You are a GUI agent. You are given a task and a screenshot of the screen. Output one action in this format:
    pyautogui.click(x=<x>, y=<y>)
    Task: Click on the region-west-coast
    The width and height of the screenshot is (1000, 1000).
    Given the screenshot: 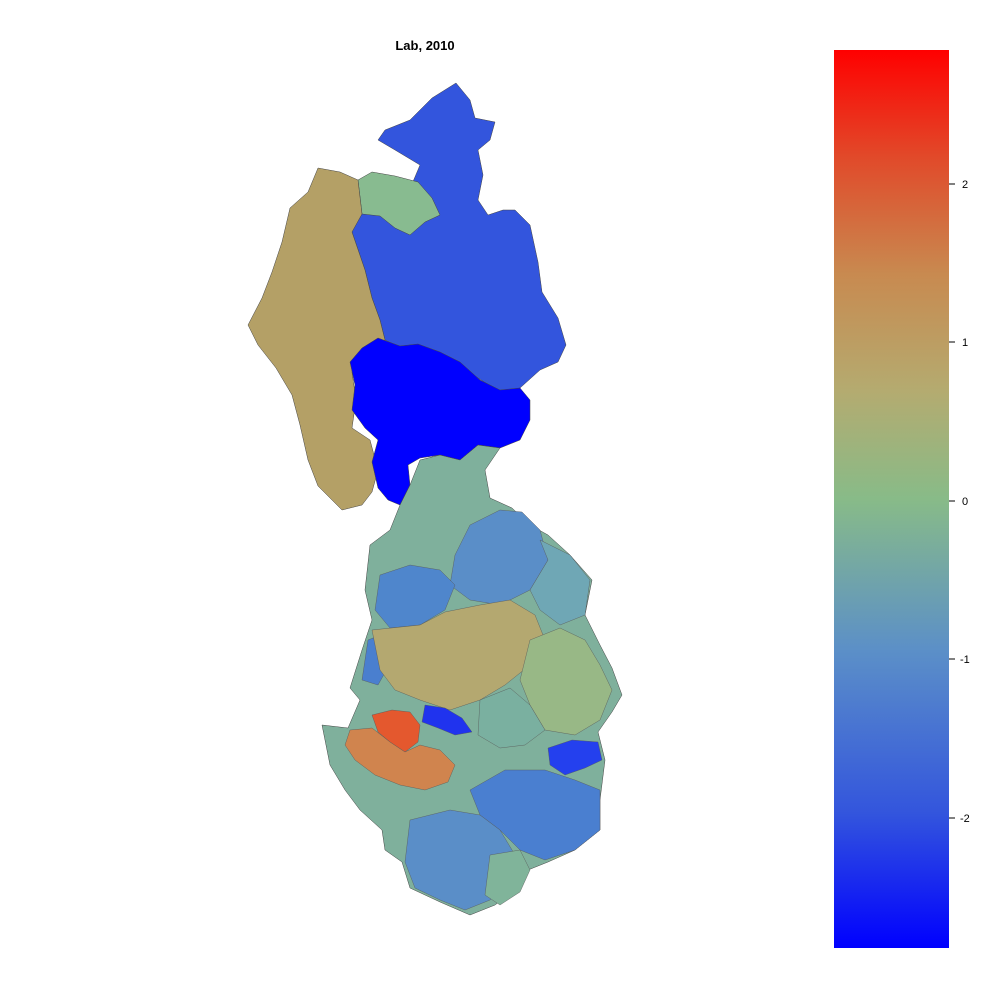 What is the action you would take?
    pyautogui.click(x=316, y=339)
    